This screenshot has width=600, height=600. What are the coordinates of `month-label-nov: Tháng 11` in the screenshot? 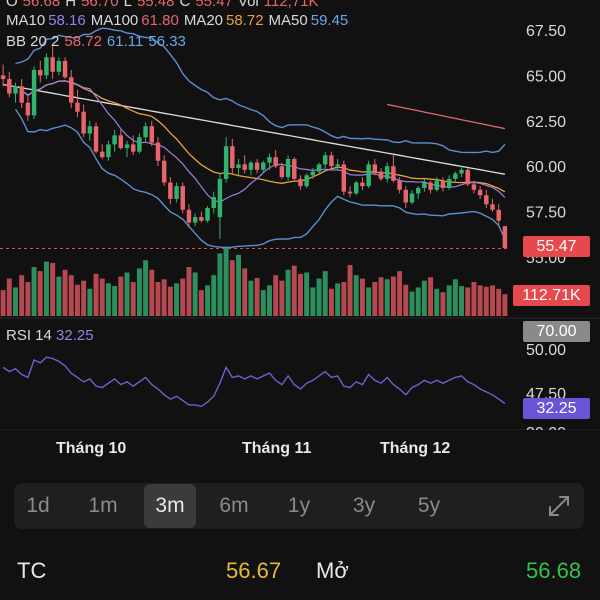 It's located at (277, 448).